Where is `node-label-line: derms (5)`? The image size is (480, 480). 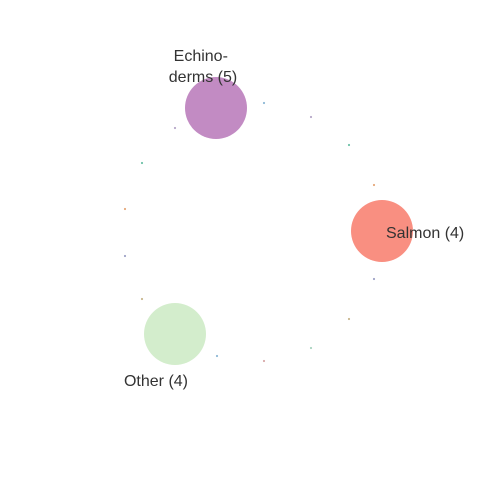
node-label-line: derms (5) is located at coordinates (203, 77).